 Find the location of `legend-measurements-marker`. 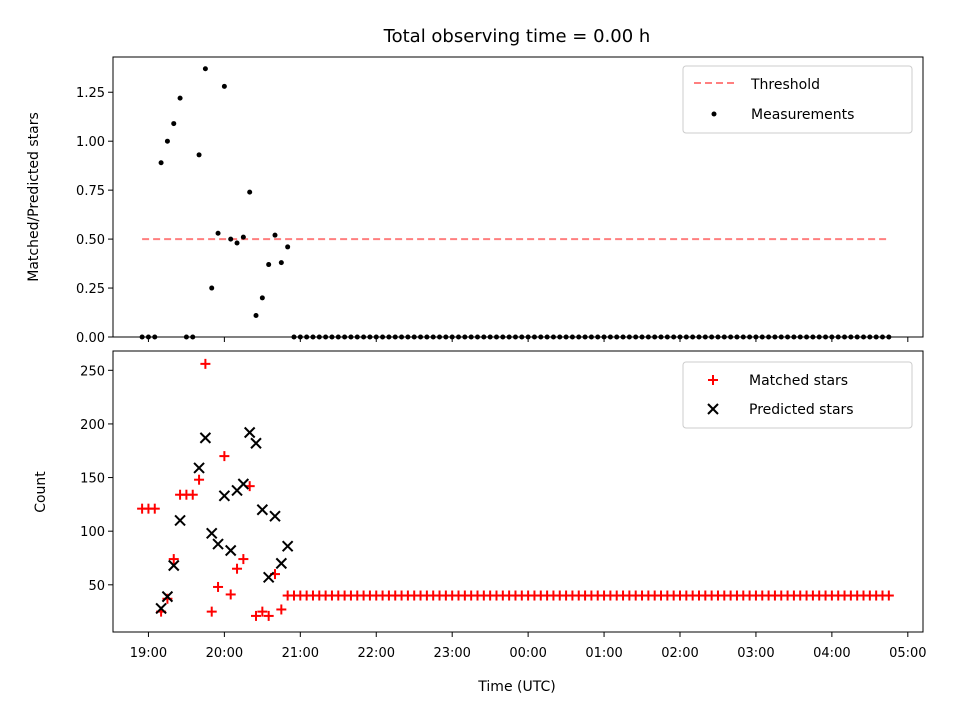

legend-measurements-marker is located at coordinates (714, 114).